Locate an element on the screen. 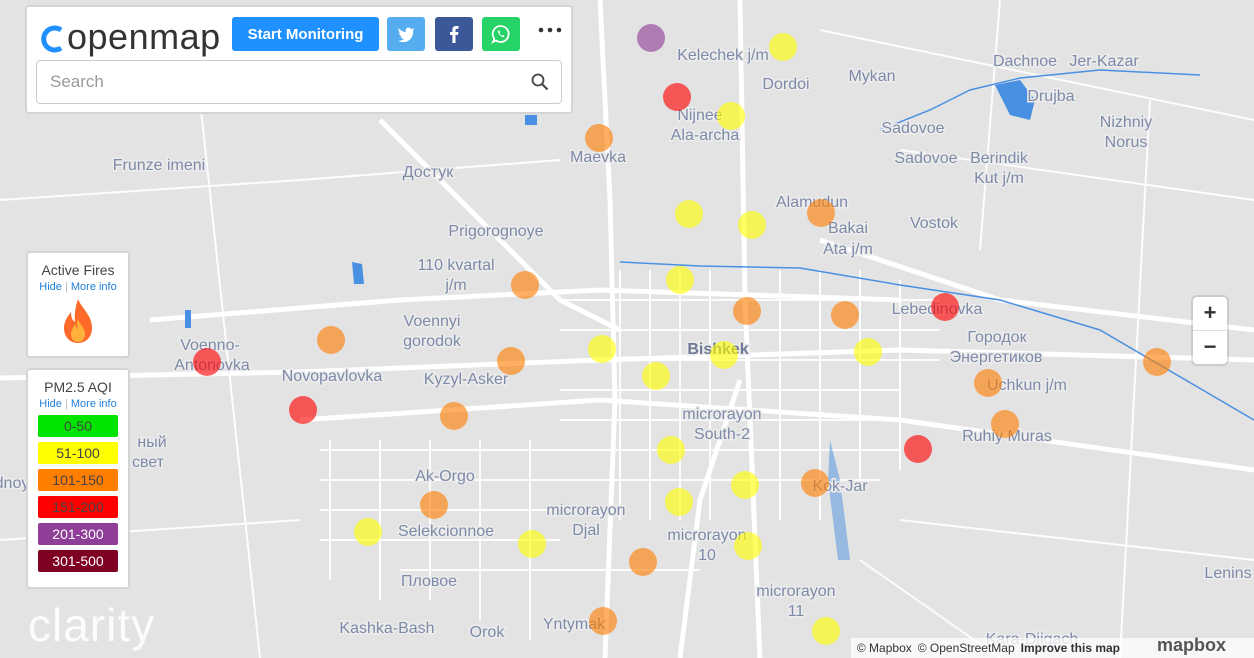 The height and width of the screenshot is (658, 1254). place-label: microrayon is located at coordinates (795, 591).